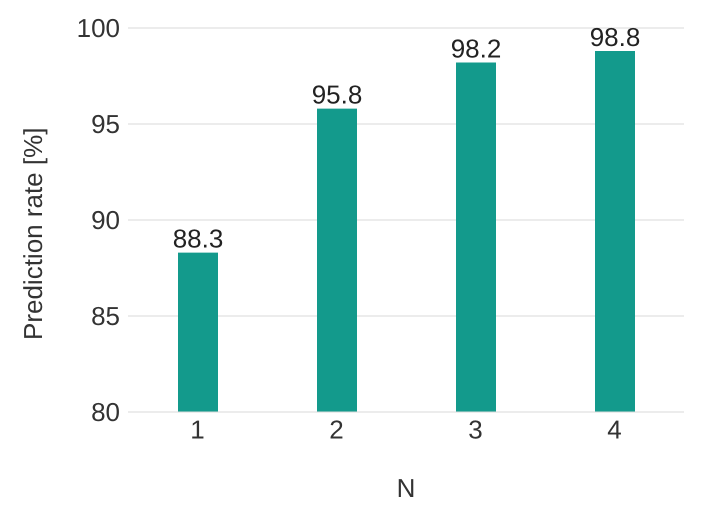  What do you see at coordinates (105, 412) in the screenshot?
I see `y-tick-label: 80` at bounding box center [105, 412].